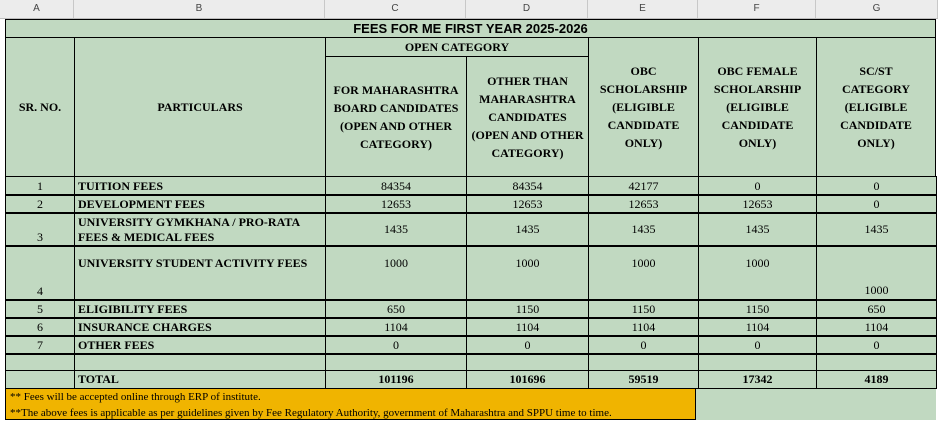 The height and width of the screenshot is (422, 938). I want to click on row-7-value-d: 0, so click(527, 345).